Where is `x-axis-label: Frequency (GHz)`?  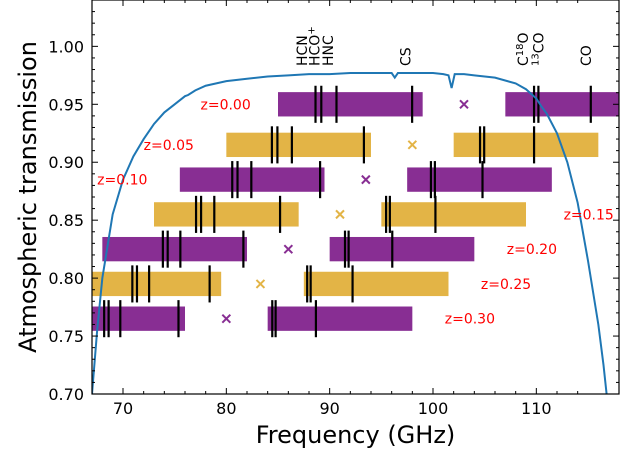
x-axis-label: Frequency (GHz) is located at coordinates (356, 435).